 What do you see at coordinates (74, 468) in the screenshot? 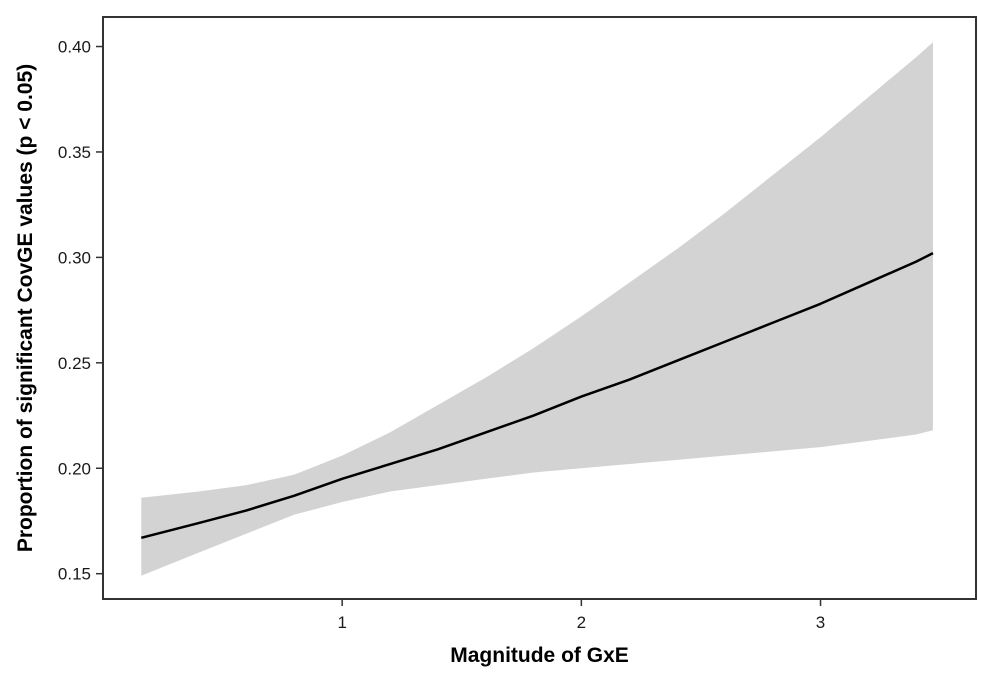
I see `y-tick-label: 0.20` at bounding box center [74, 468].